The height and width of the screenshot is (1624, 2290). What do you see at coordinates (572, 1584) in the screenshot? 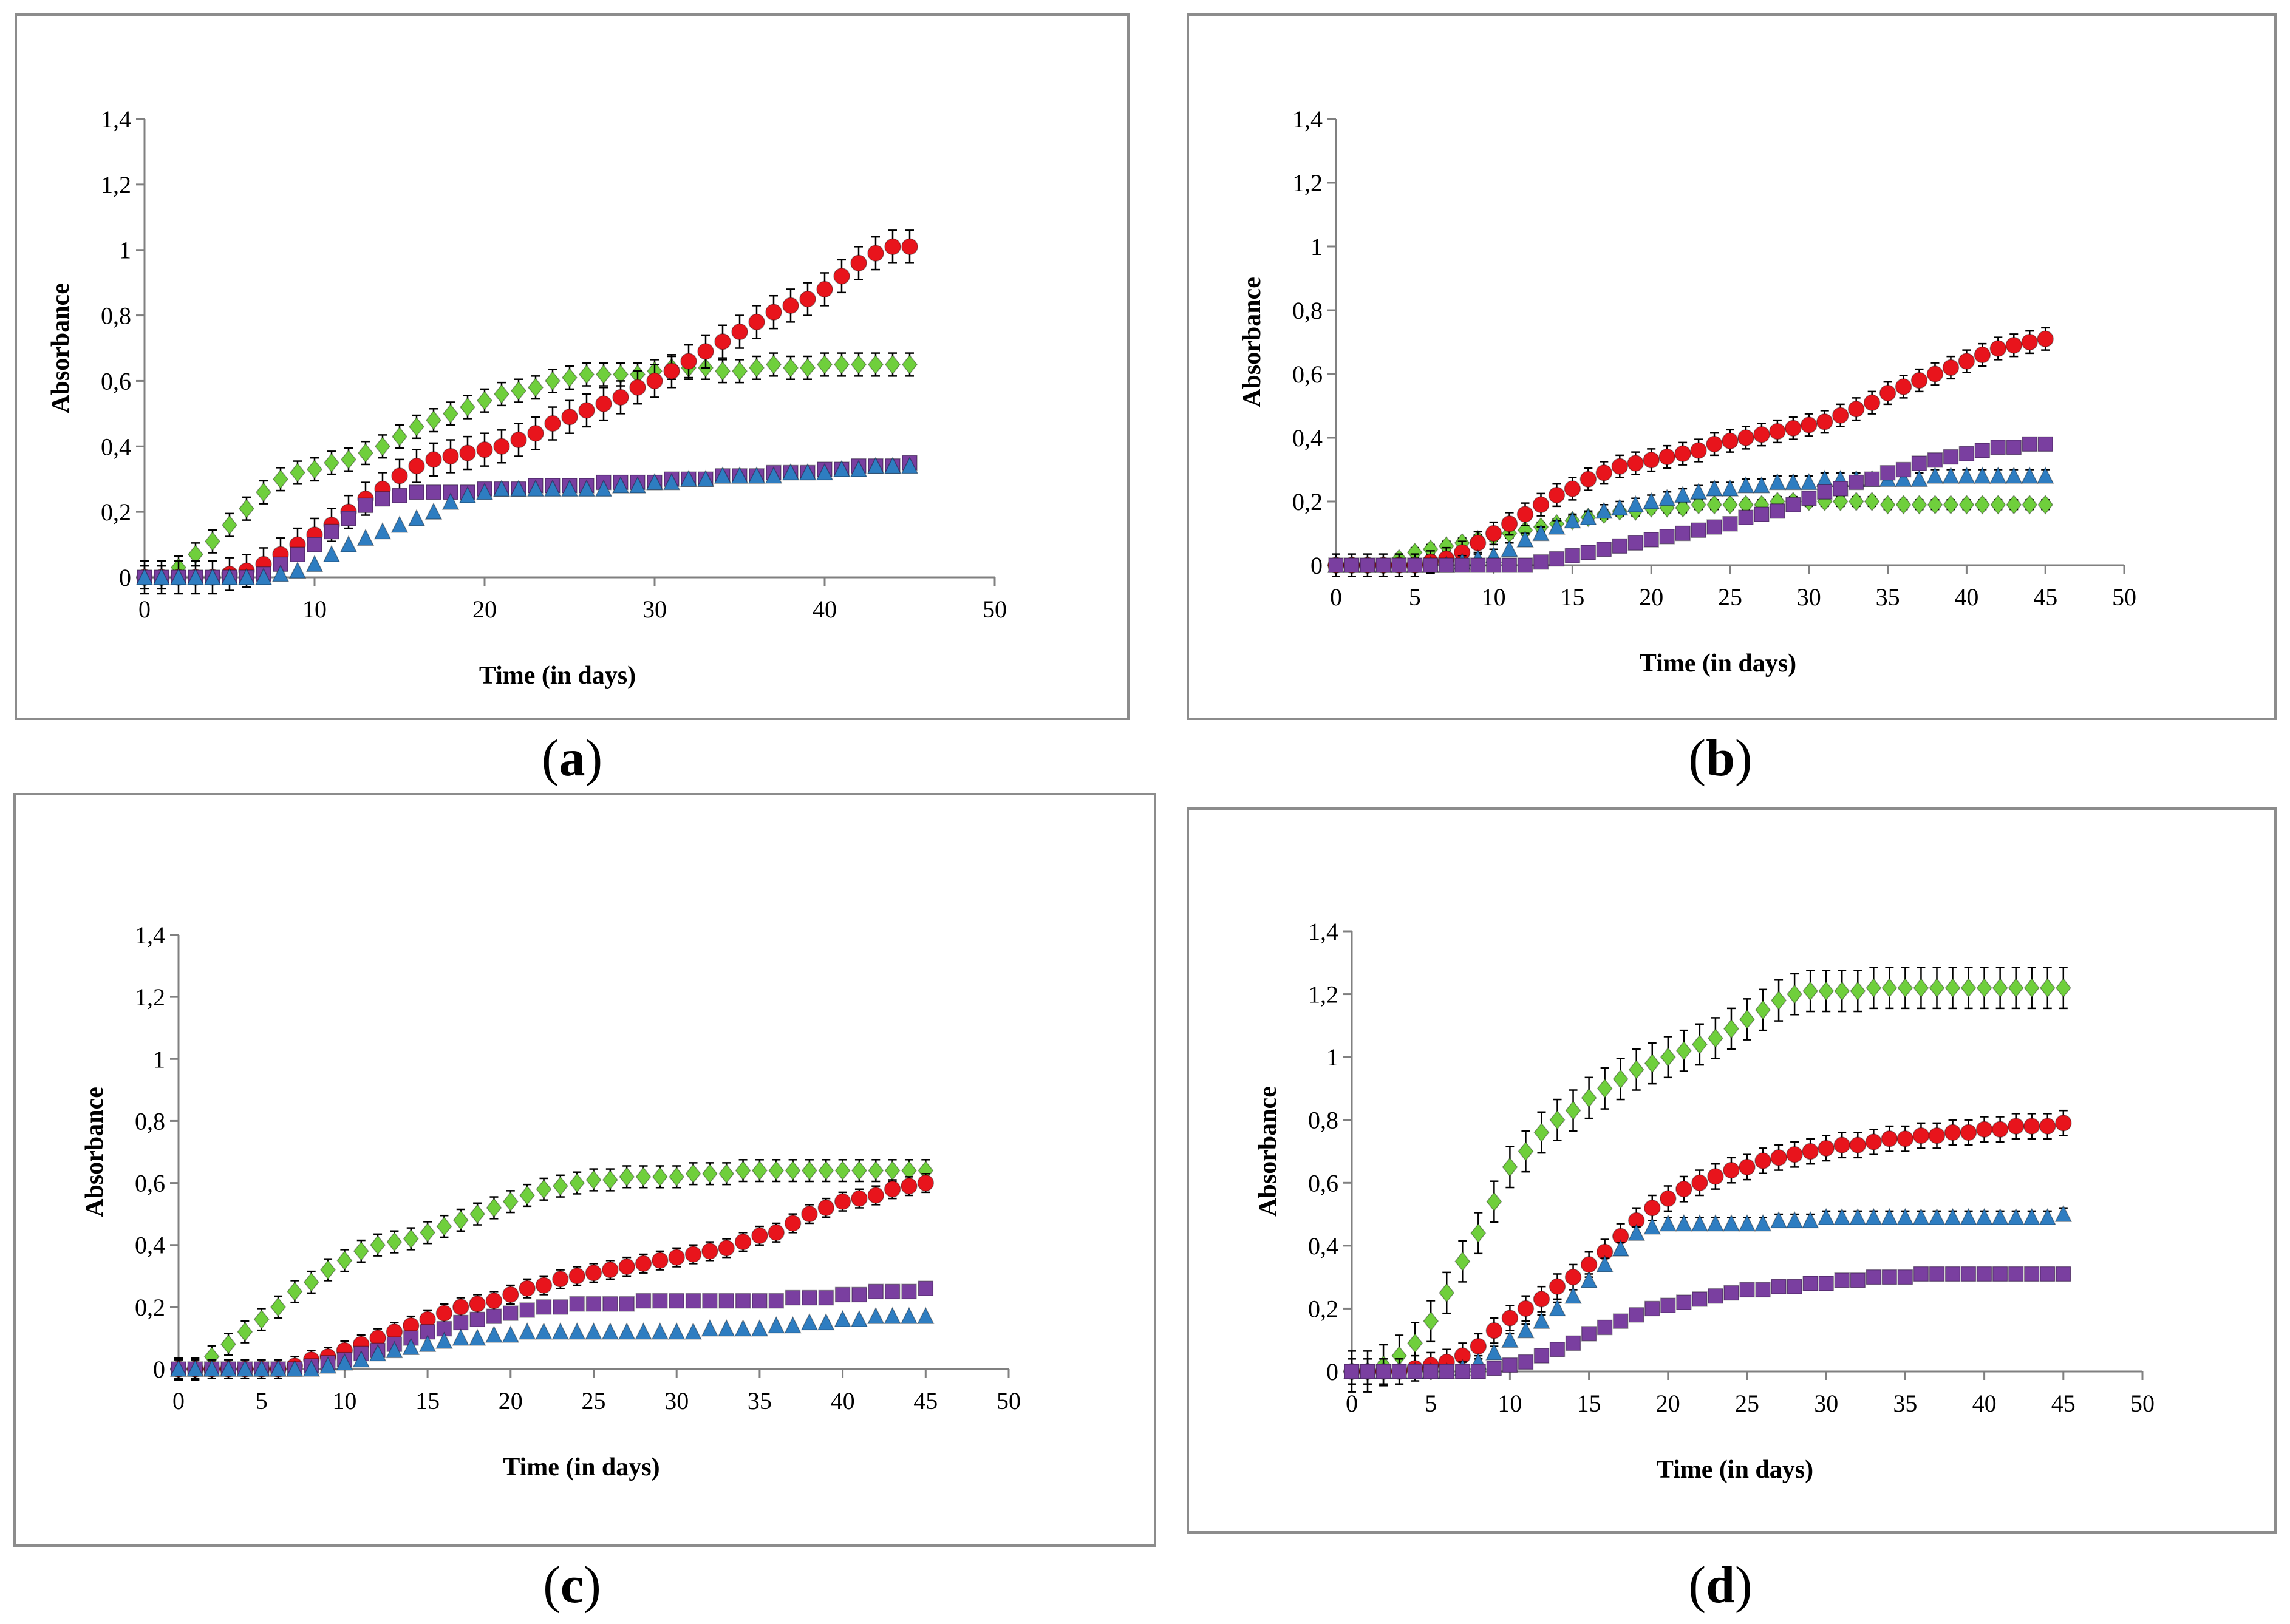
I see `subfigure-label-c: (c)` at bounding box center [572, 1584].